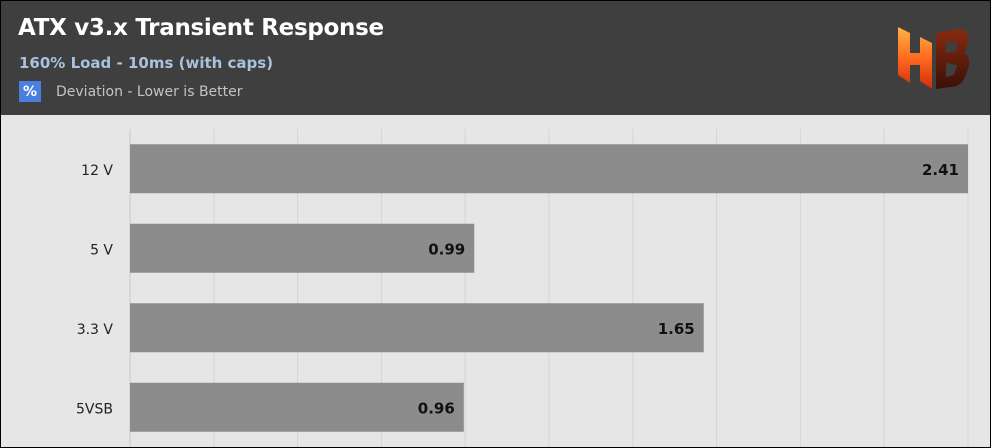 Image resolution: width=991 pixels, height=448 pixels. I want to click on chart-subtitle: 160% Load - 10ms (with caps), so click(146, 63).